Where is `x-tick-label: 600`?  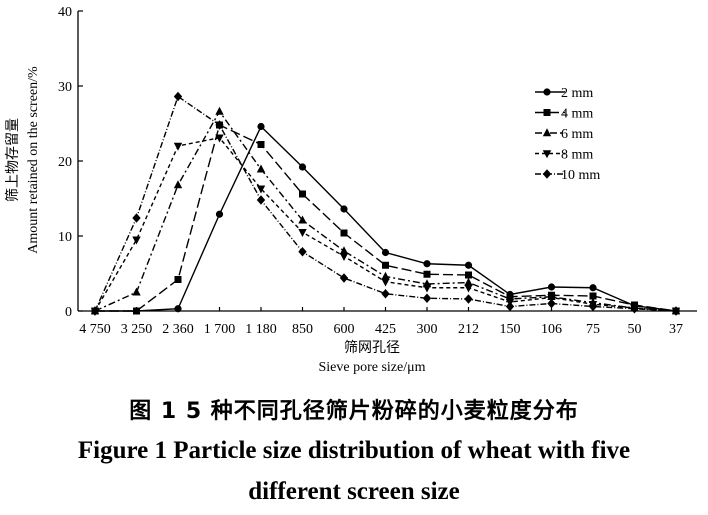 x-tick-label: 600 is located at coordinates (344, 329).